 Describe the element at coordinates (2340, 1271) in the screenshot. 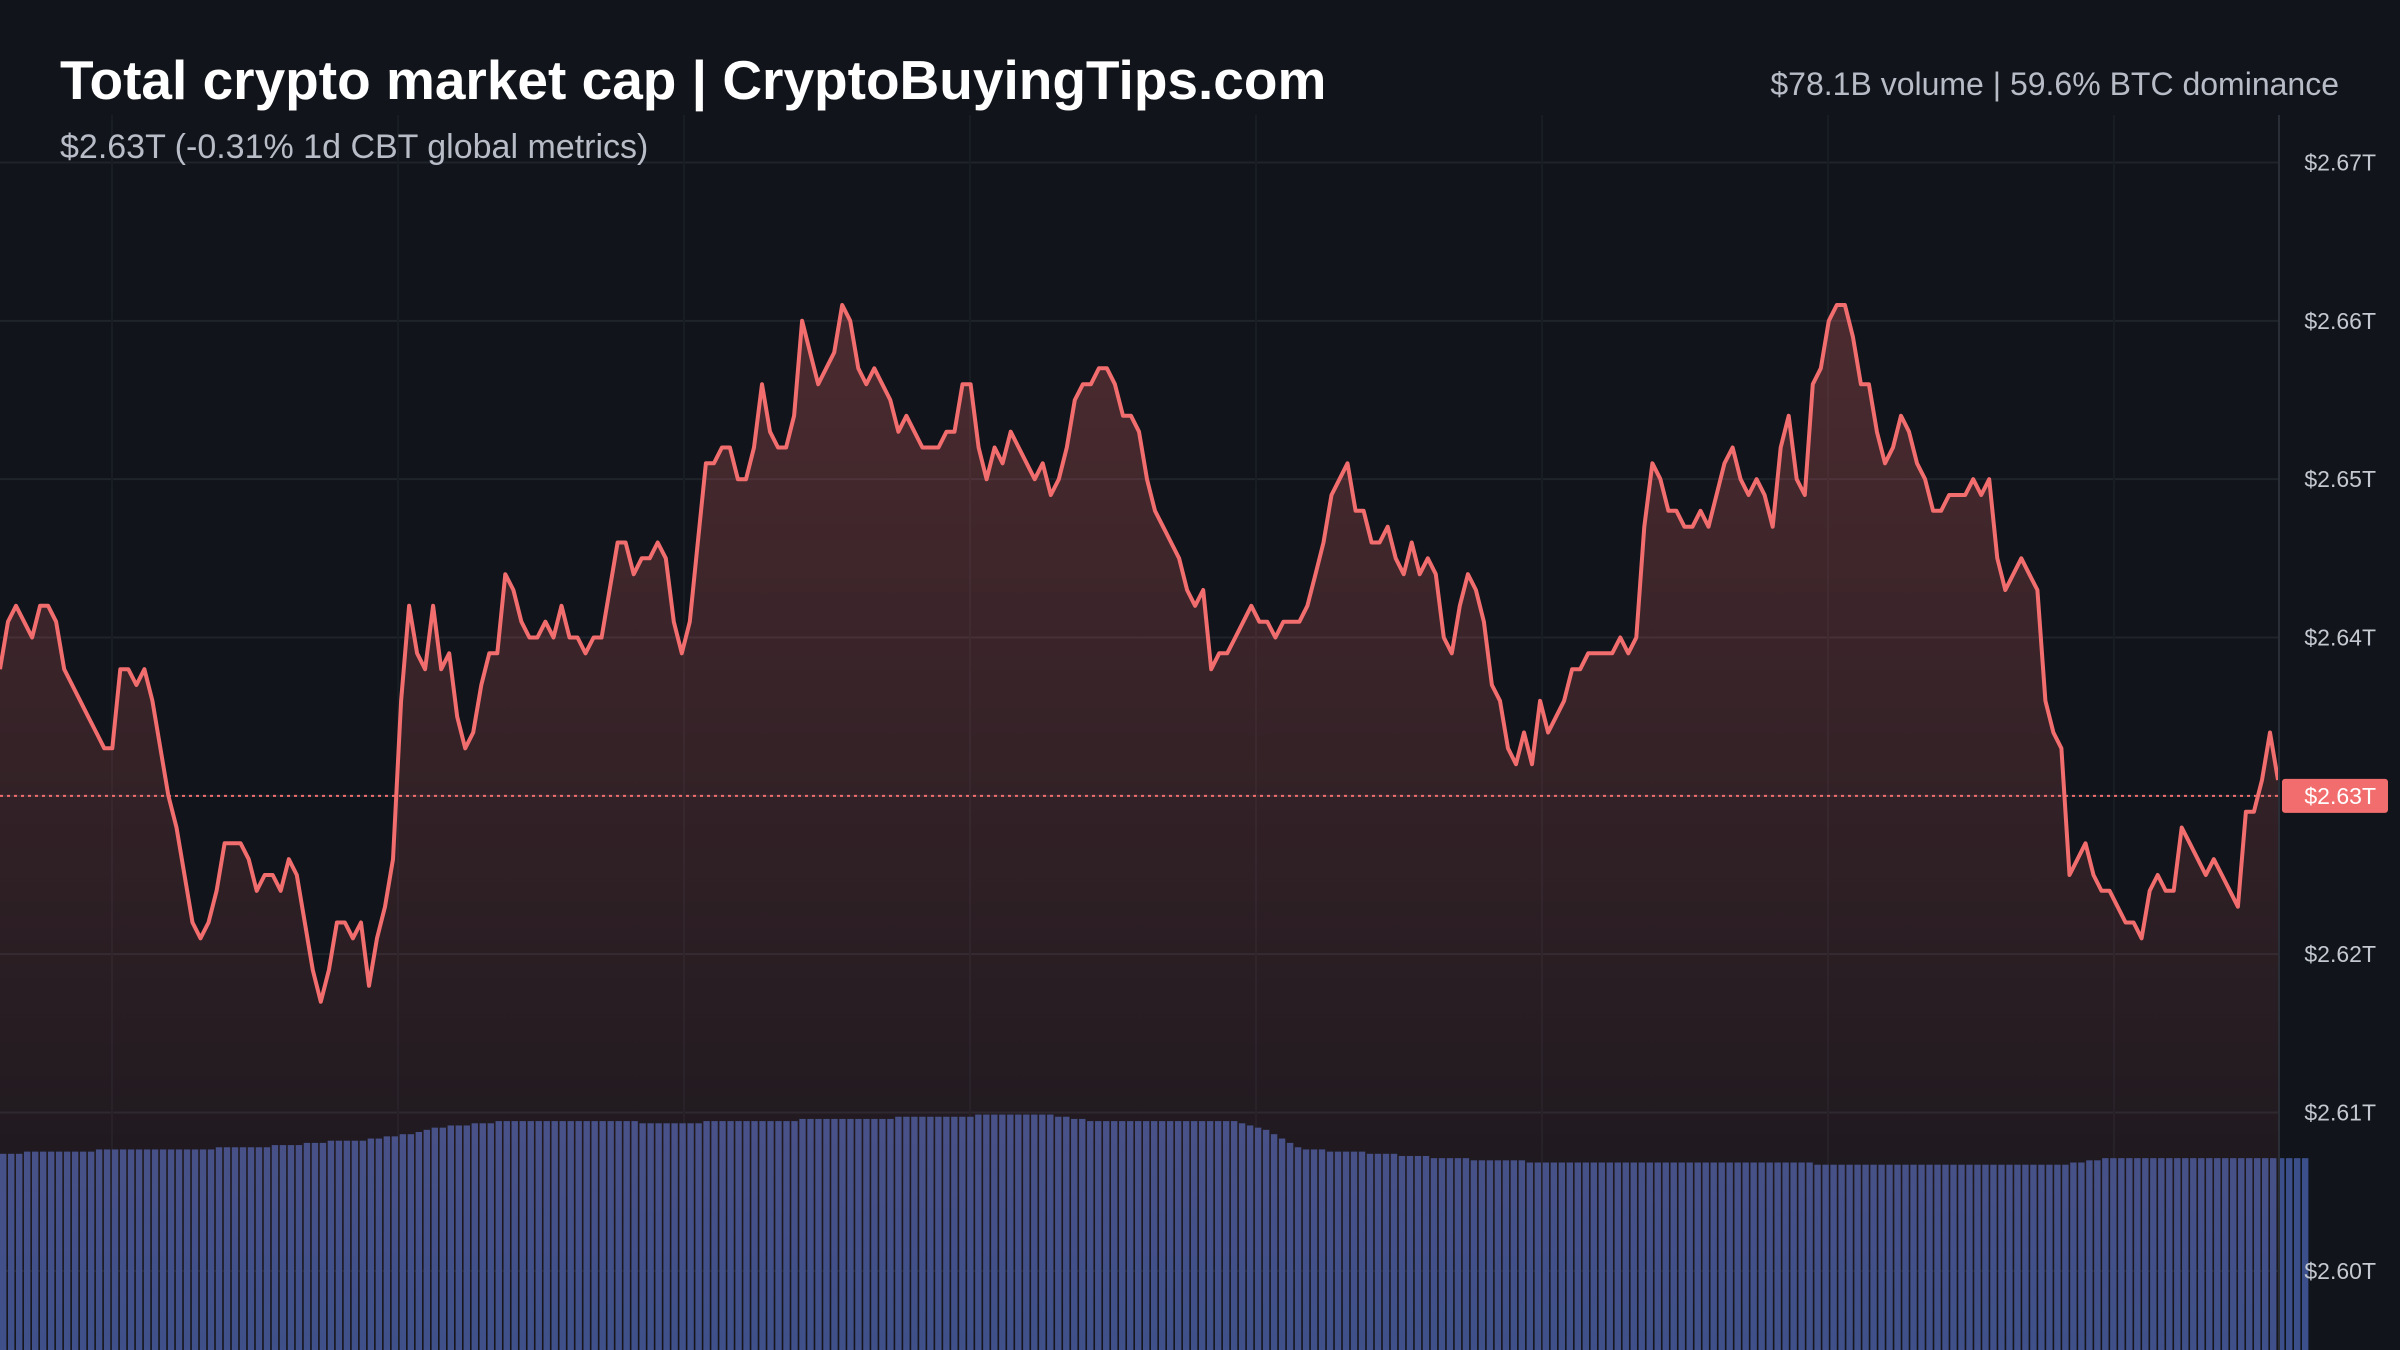

I see `y-tick-label: $2.60T` at that location.